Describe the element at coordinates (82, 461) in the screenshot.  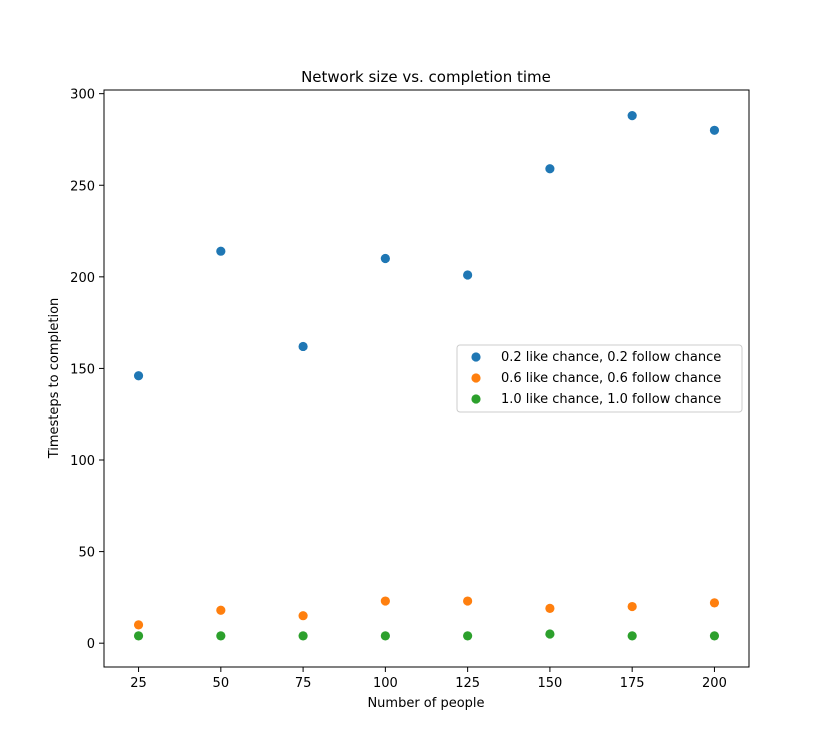
I see `y-tick-label: 100` at that location.